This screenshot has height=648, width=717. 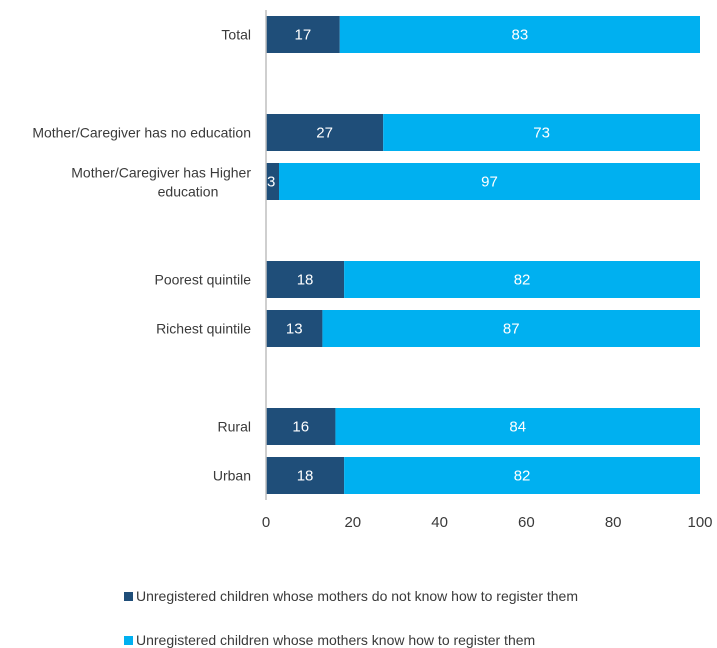 What do you see at coordinates (266, 522) in the screenshot?
I see `x-tick-label: 0` at bounding box center [266, 522].